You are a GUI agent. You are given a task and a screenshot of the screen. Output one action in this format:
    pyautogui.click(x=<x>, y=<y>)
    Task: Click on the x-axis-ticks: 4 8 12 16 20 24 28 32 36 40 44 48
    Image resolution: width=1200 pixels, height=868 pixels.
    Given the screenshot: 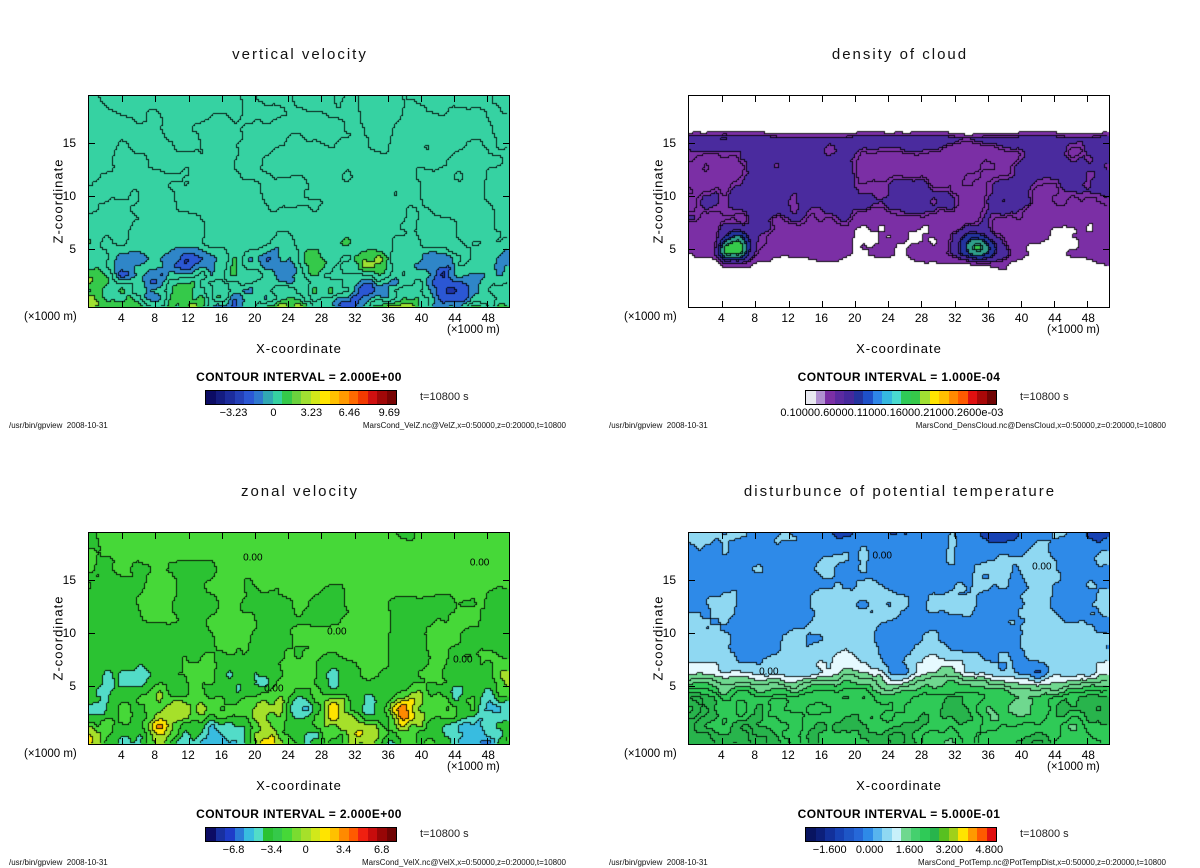 What is the action you would take?
    pyautogui.click(x=899, y=755)
    